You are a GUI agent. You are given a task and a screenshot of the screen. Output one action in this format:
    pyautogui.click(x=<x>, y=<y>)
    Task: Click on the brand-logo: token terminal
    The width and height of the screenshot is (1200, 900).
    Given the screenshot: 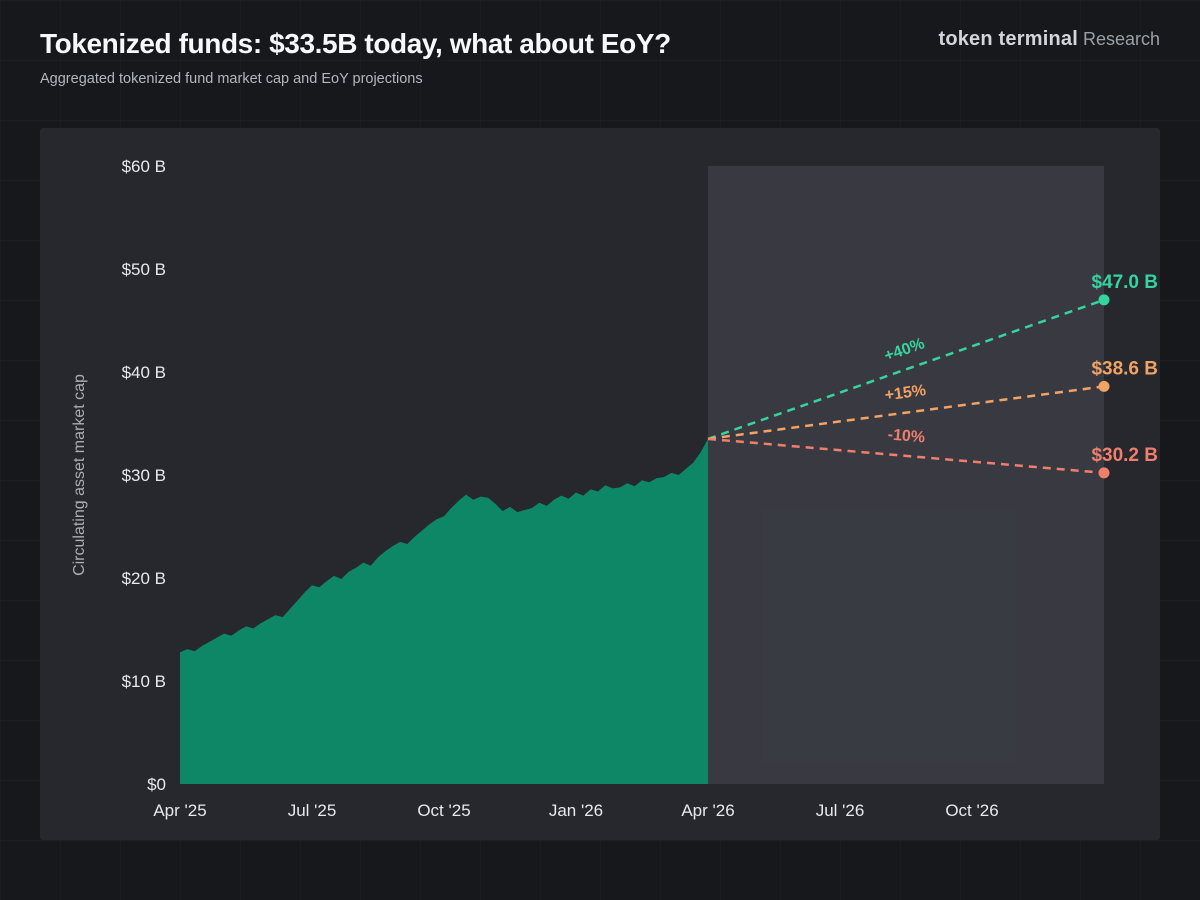 What is the action you would take?
    pyautogui.click(x=1008, y=39)
    